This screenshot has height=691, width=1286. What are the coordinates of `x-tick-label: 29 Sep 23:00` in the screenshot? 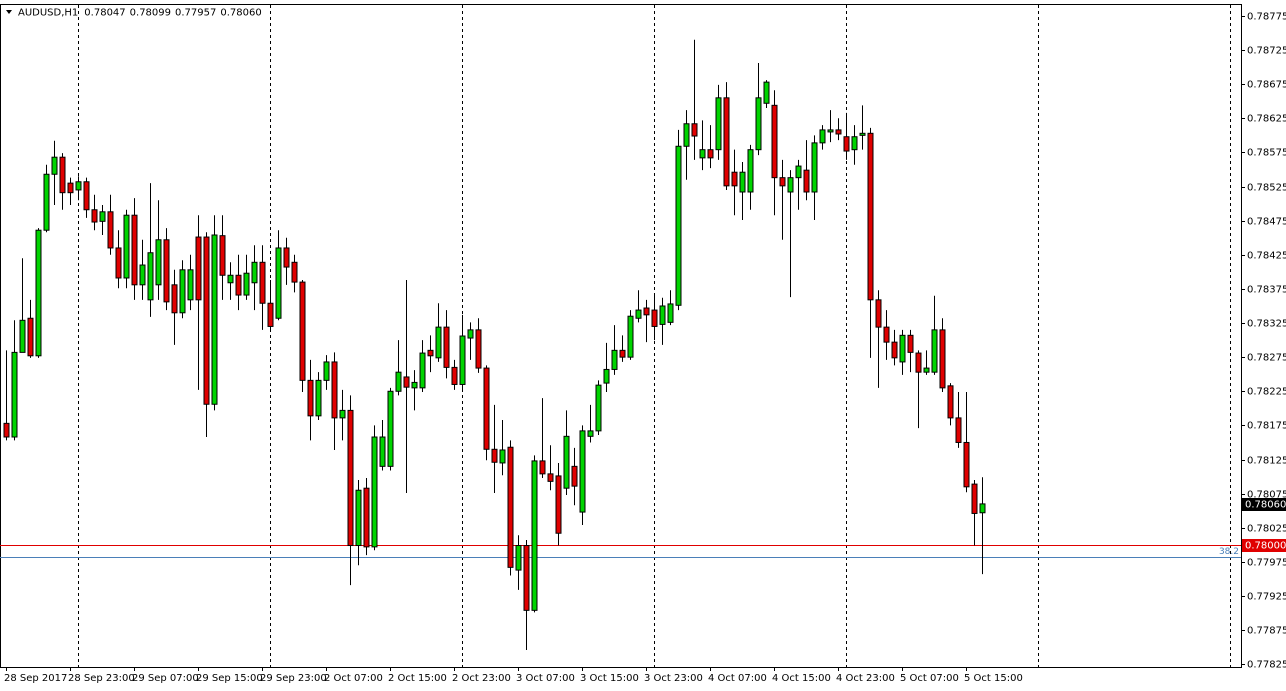 It's located at (293, 678).